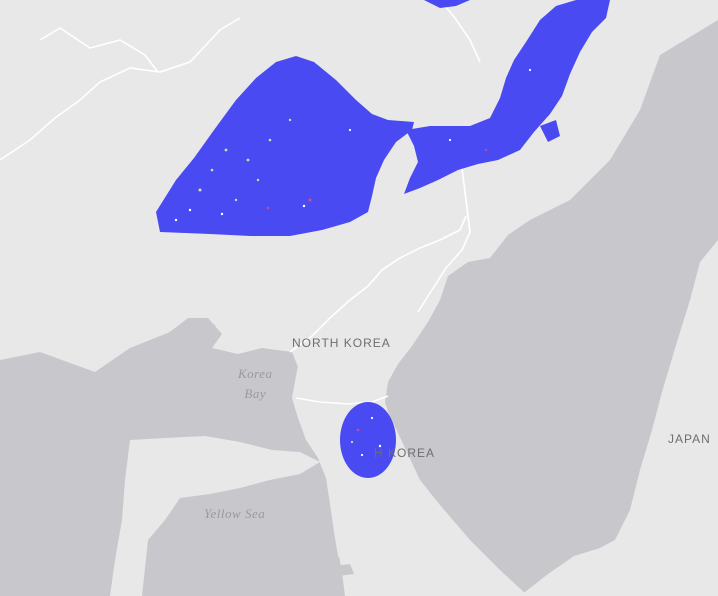 Image resolution: width=718 pixels, height=596 pixels. What do you see at coordinates (366, 436) in the screenshot?
I see `data-overlay-south-korea-speckles` at bounding box center [366, 436].